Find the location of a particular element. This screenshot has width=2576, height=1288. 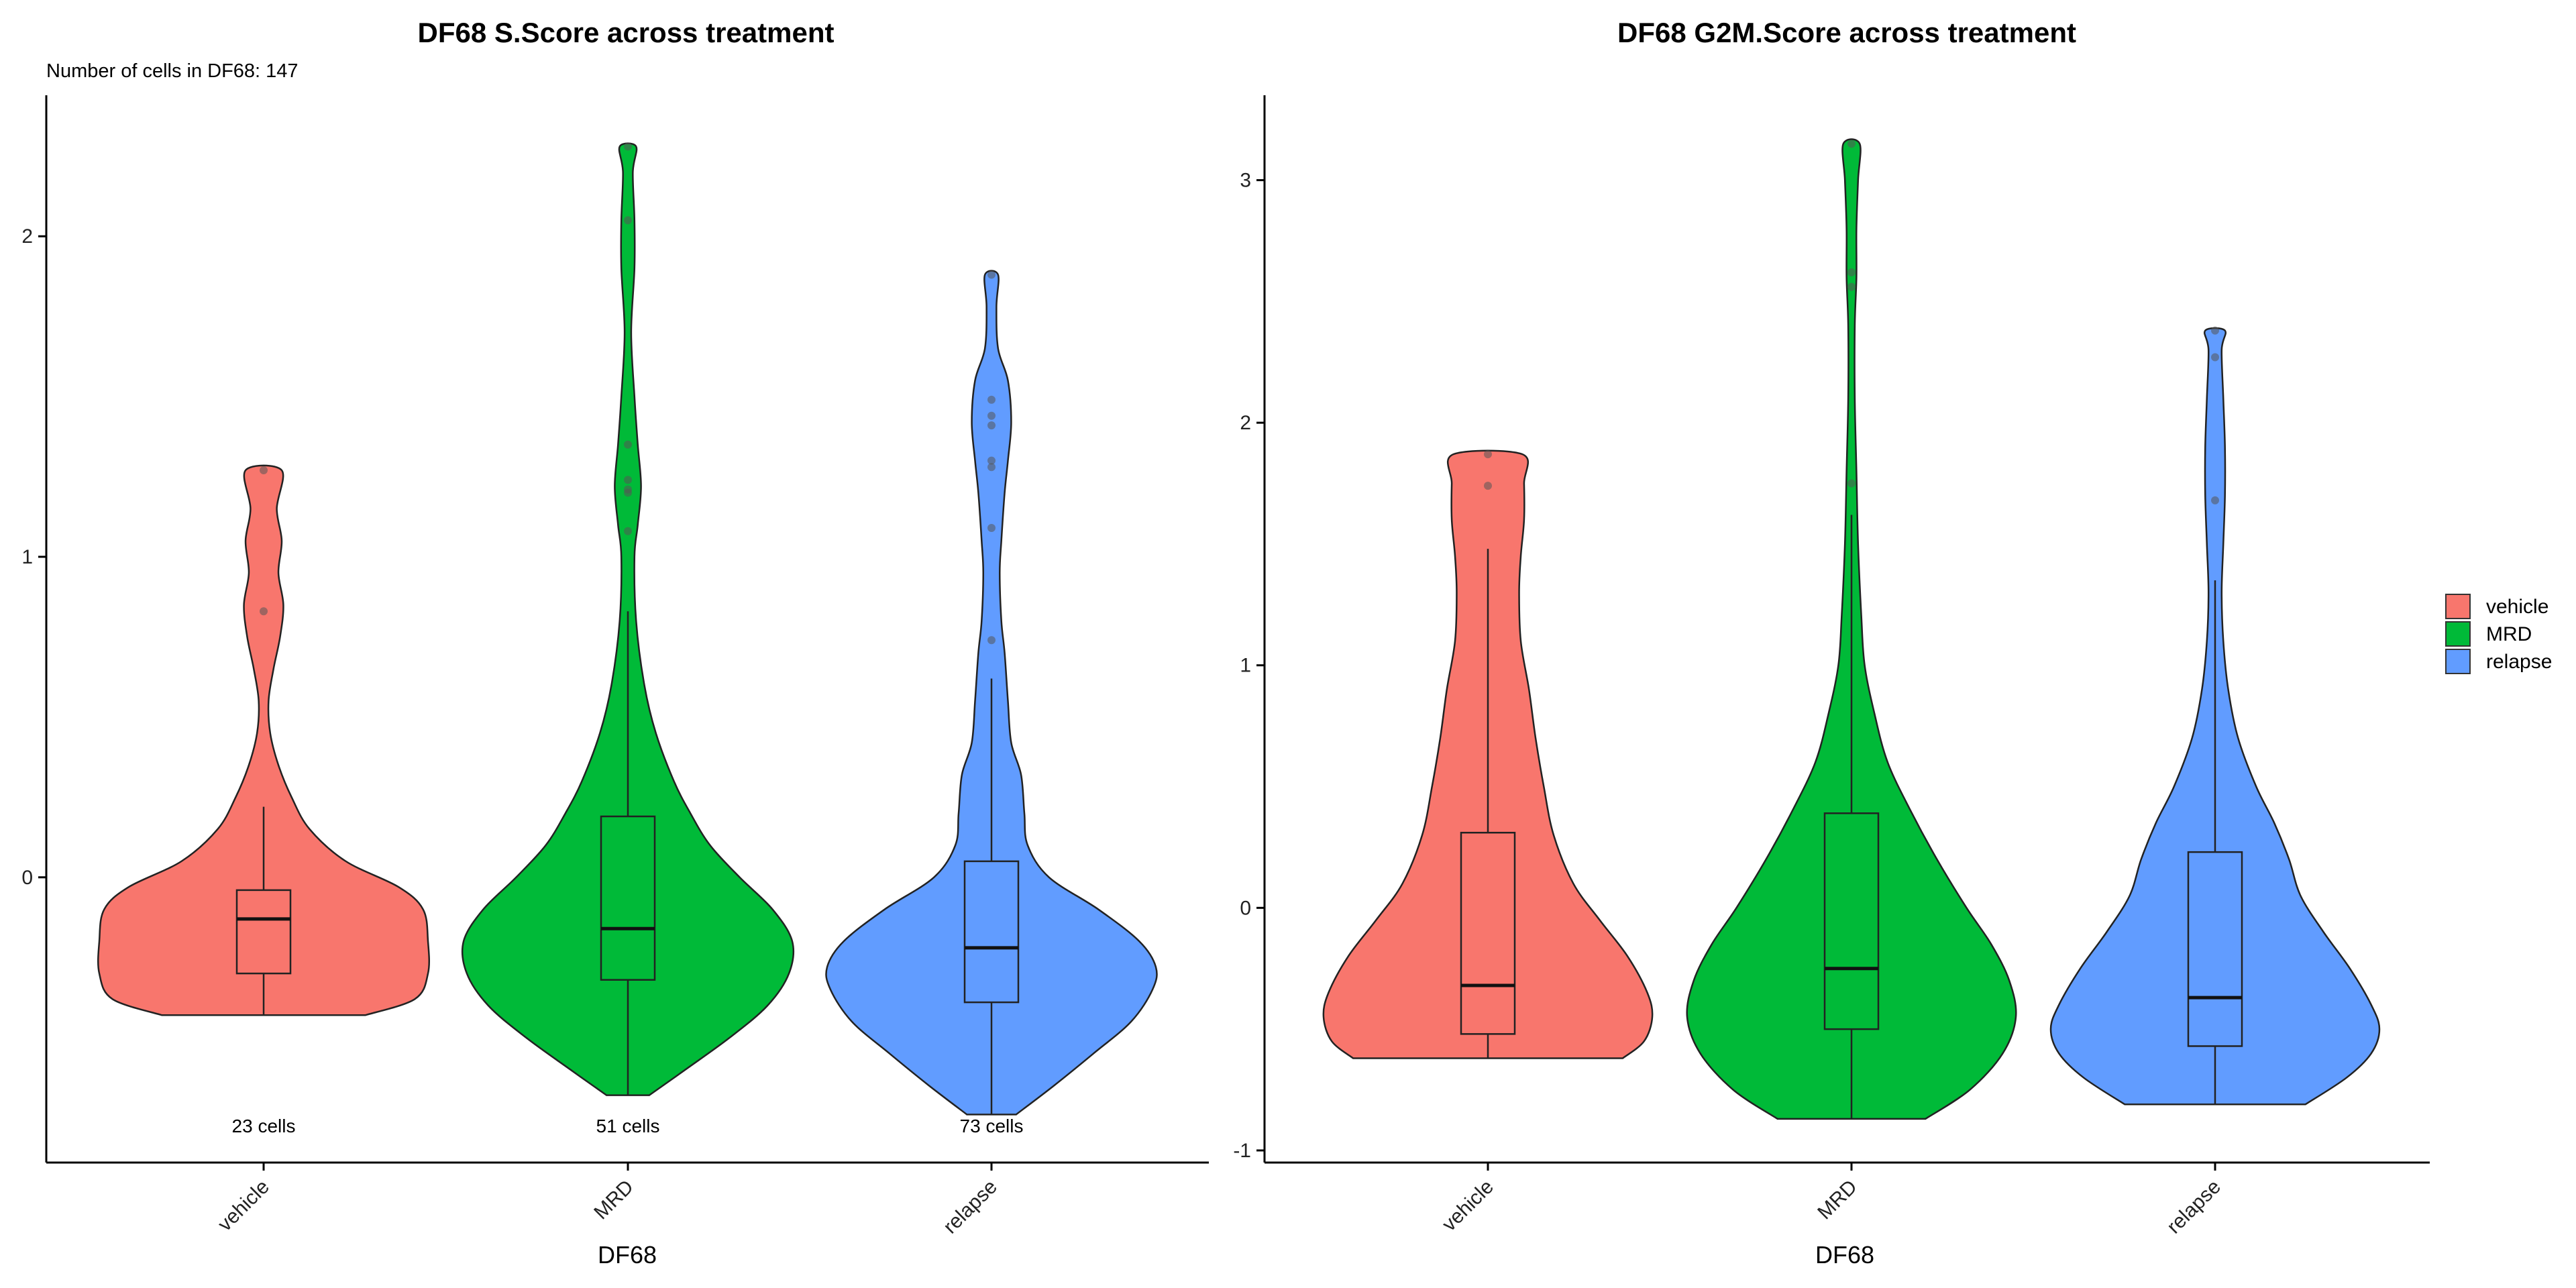

g2m-score-x-ticks: vehicle MRD relapse is located at coordinates (1831, 1200).